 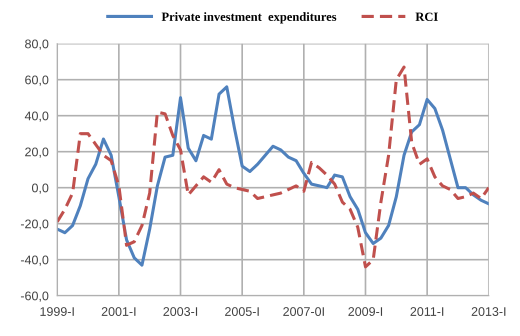 What do you see at coordinates (427, 16) in the screenshot?
I see `legend-label: RCI` at bounding box center [427, 16].